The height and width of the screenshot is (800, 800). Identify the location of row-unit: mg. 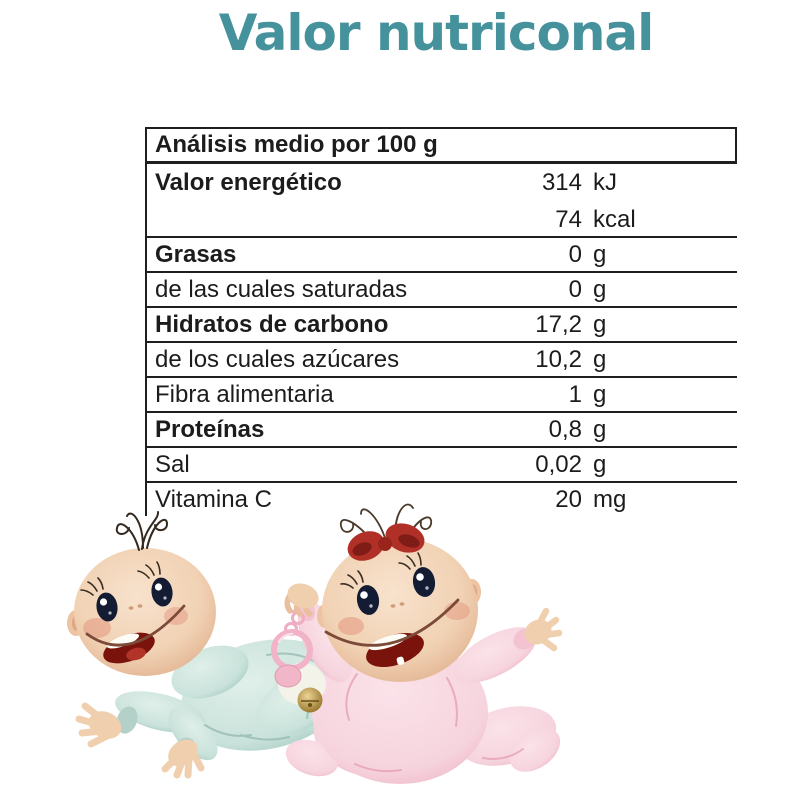
(610, 499).